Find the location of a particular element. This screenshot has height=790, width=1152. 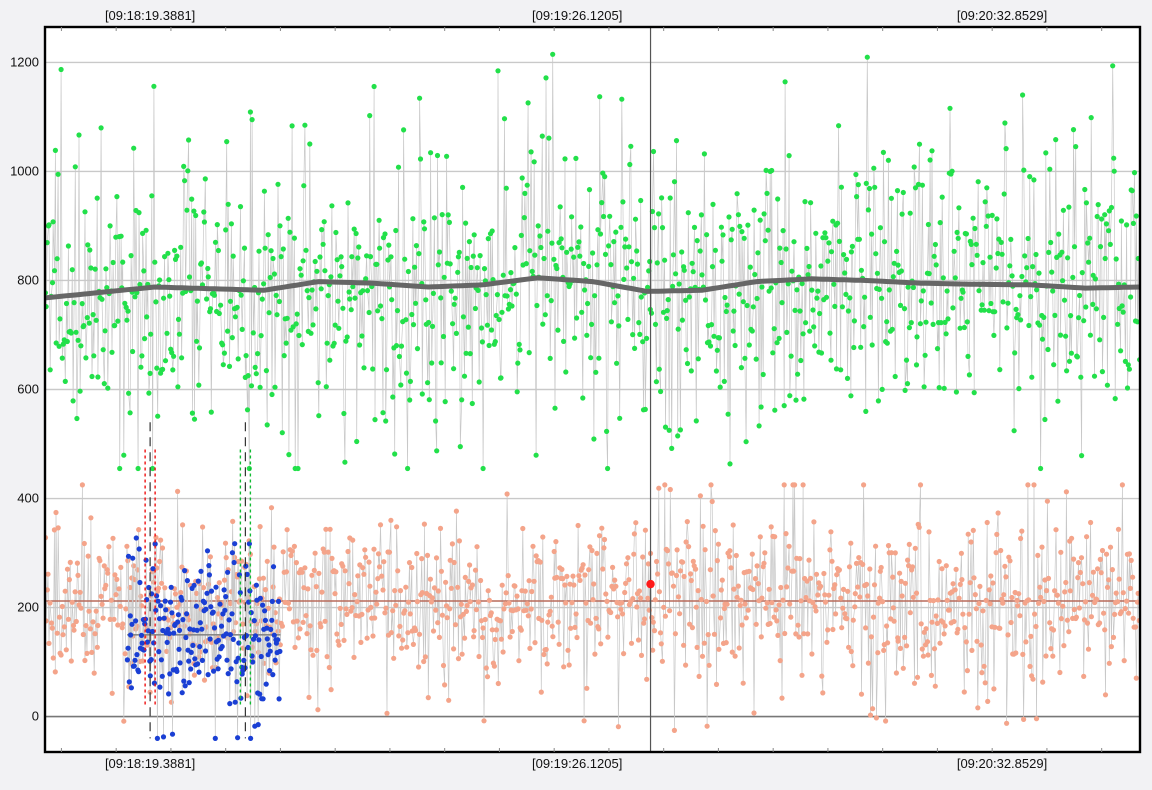

y-tick-label: 400 is located at coordinates (28, 498).